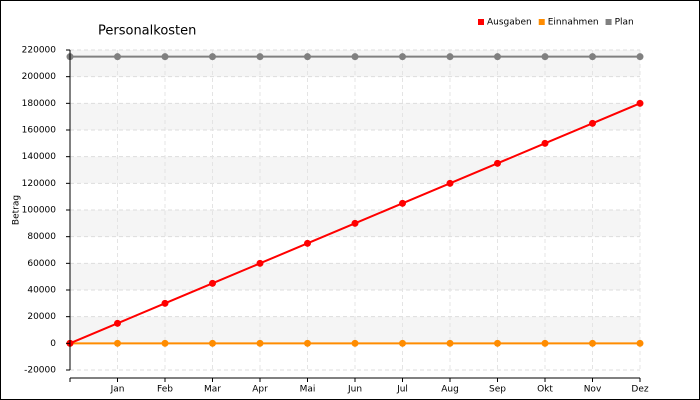  I want to click on y-tick-label: -20000, so click(40, 371).